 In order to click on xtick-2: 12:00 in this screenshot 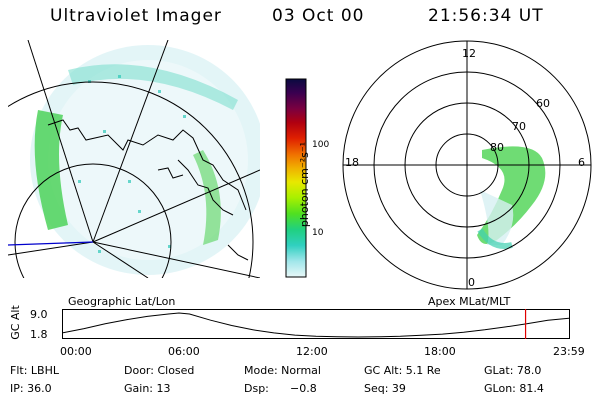, I will do `click(312, 351)`.